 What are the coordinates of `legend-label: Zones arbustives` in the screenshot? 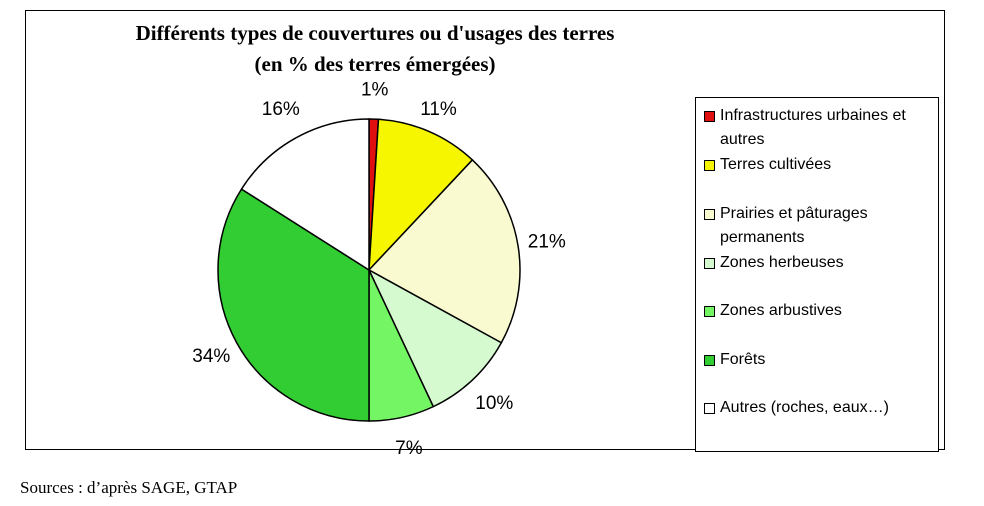 It's located at (781, 310).